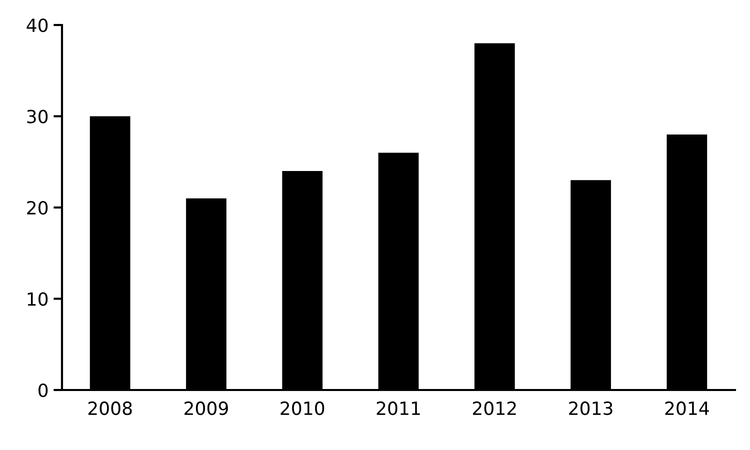 The height and width of the screenshot is (450, 750). Describe the element at coordinates (43, 390) in the screenshot. I see `y-tick-label: 0` at that location.